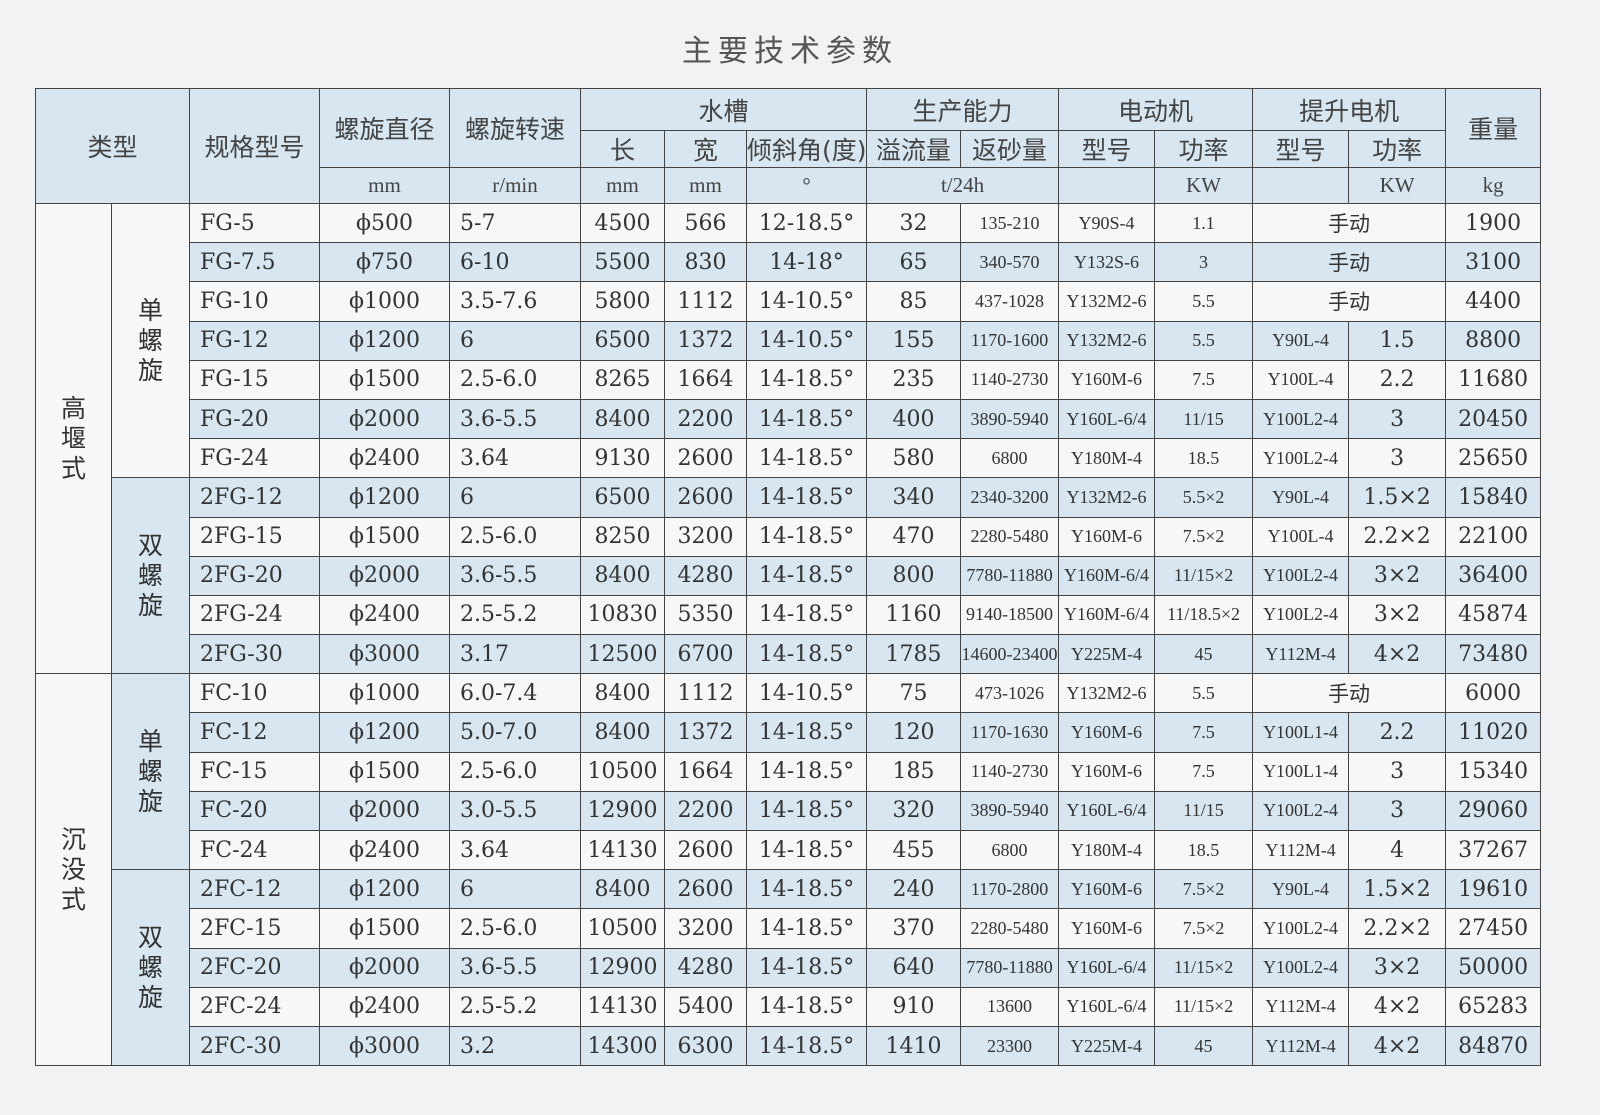 Image resolution: width=1600 pixels, height=1115 pixels. I want to click on cell-speed: 2.5-5.2, so click(515, 615).